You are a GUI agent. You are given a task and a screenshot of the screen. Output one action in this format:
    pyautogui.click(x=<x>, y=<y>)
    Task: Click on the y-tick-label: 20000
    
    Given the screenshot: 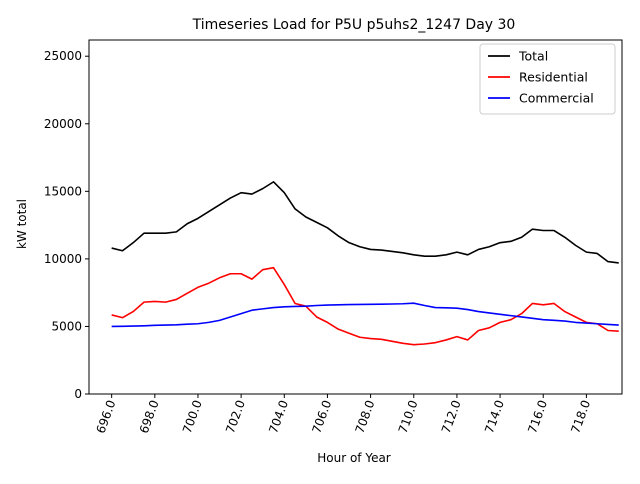 What is the action you would take?
    pyautogui.click(x=63, y=124)
    